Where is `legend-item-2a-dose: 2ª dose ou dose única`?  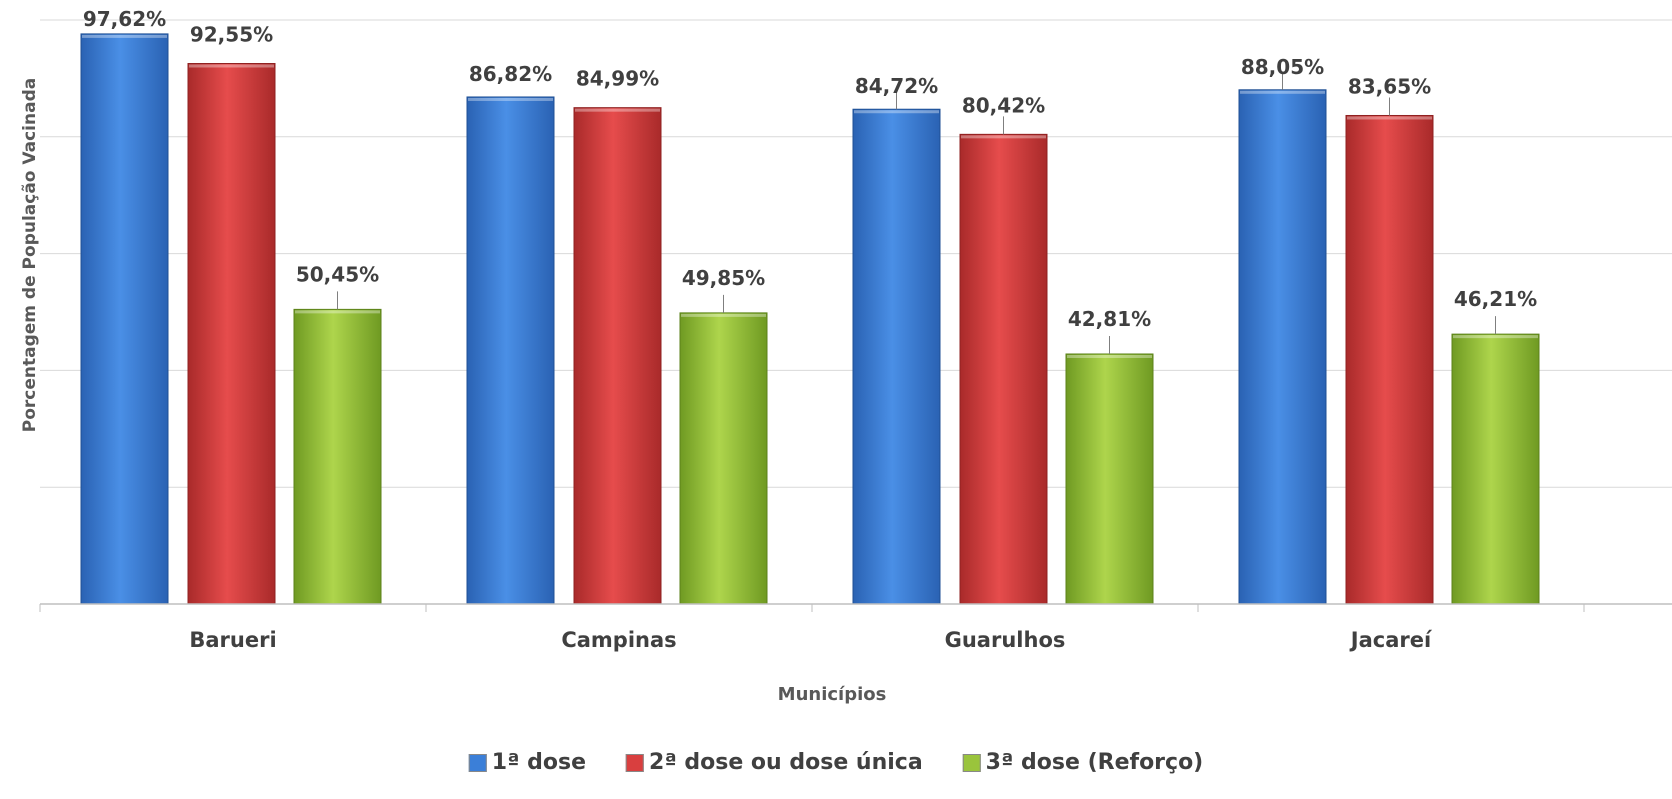
legend-item-2a-dose: 2ª dose ou dose única is located at coordinates (774, 762).